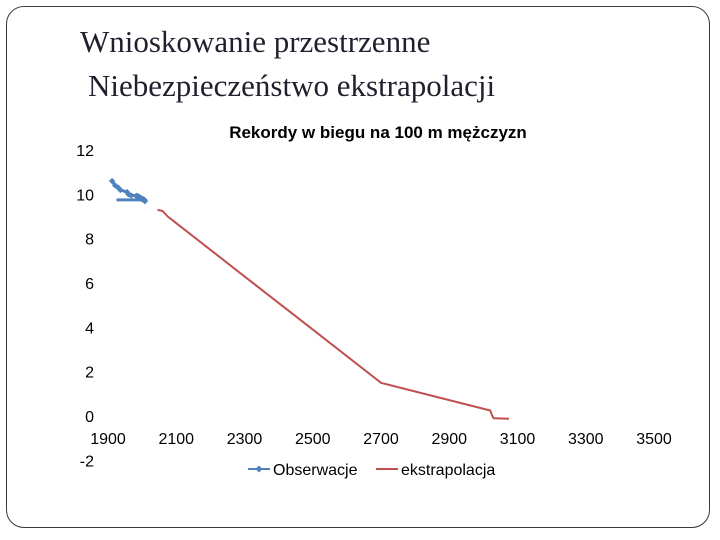 This screenshot has width=720, height=540. Describe the element at coordinates (85, 306) in the screenshot. I see `y-axis-ticks: 12 10 8 6 4 2 0 -2` at that location.